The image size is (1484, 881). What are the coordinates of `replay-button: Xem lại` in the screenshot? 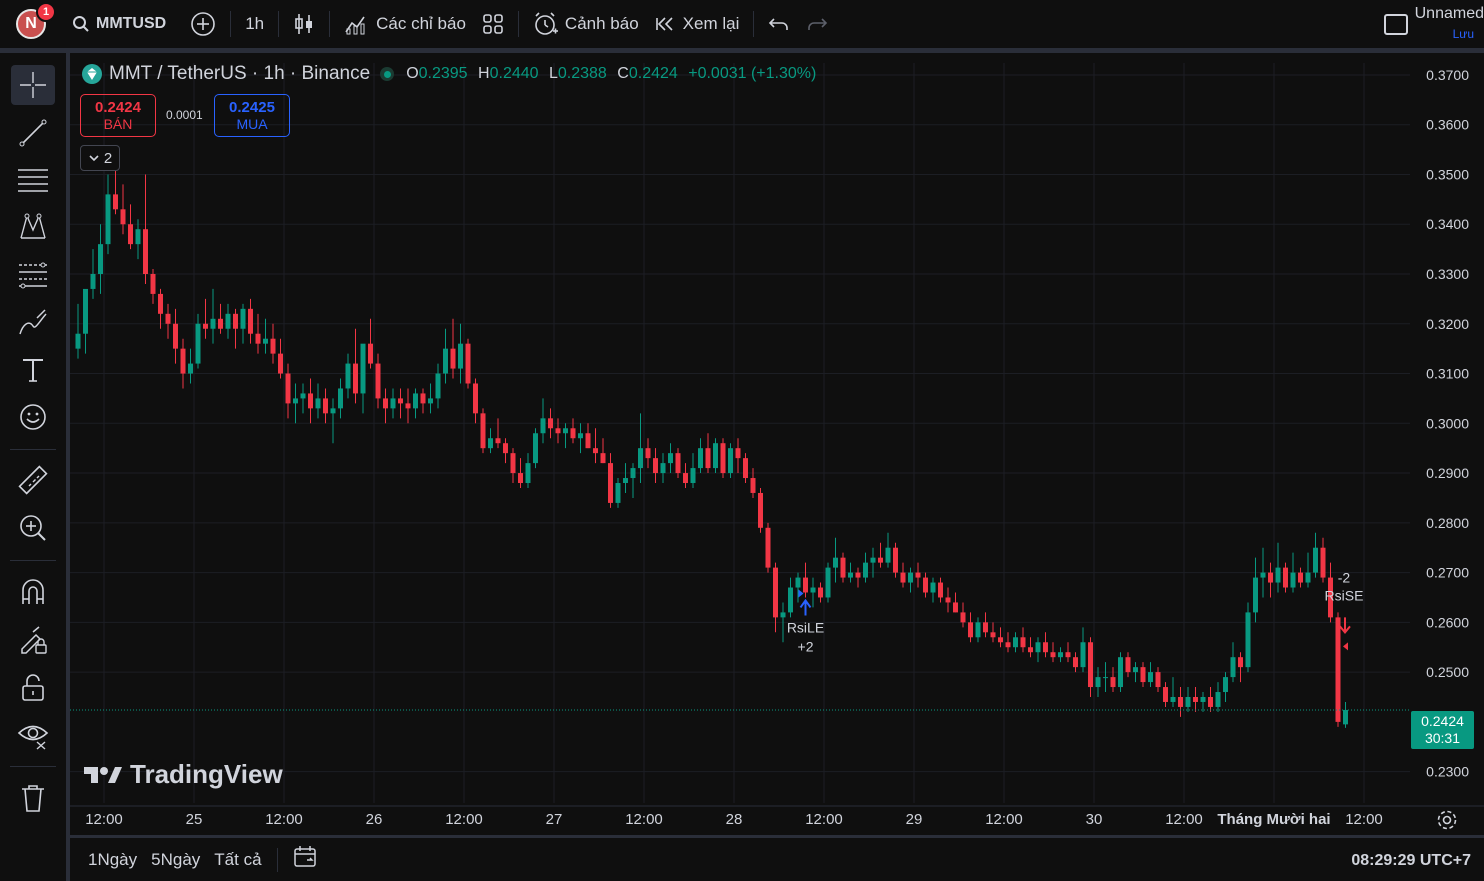 It's located at (697, 24).